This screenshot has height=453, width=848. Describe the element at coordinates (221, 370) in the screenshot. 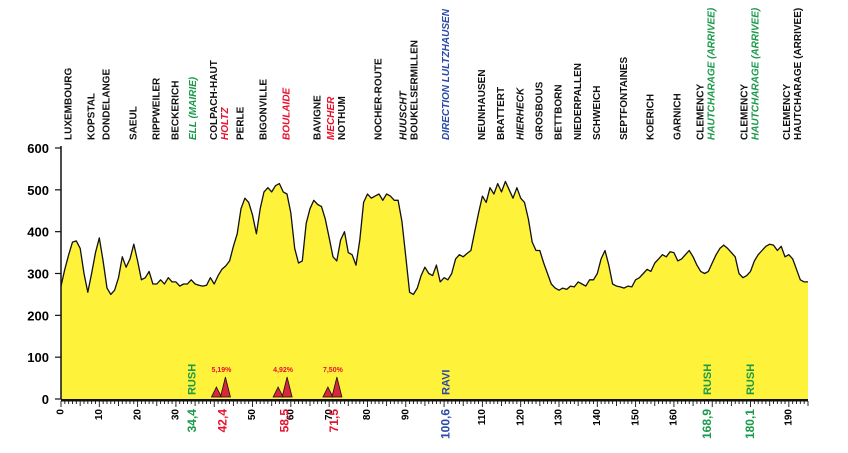

I see `climb-gradient-label: 5,19%` at that location.